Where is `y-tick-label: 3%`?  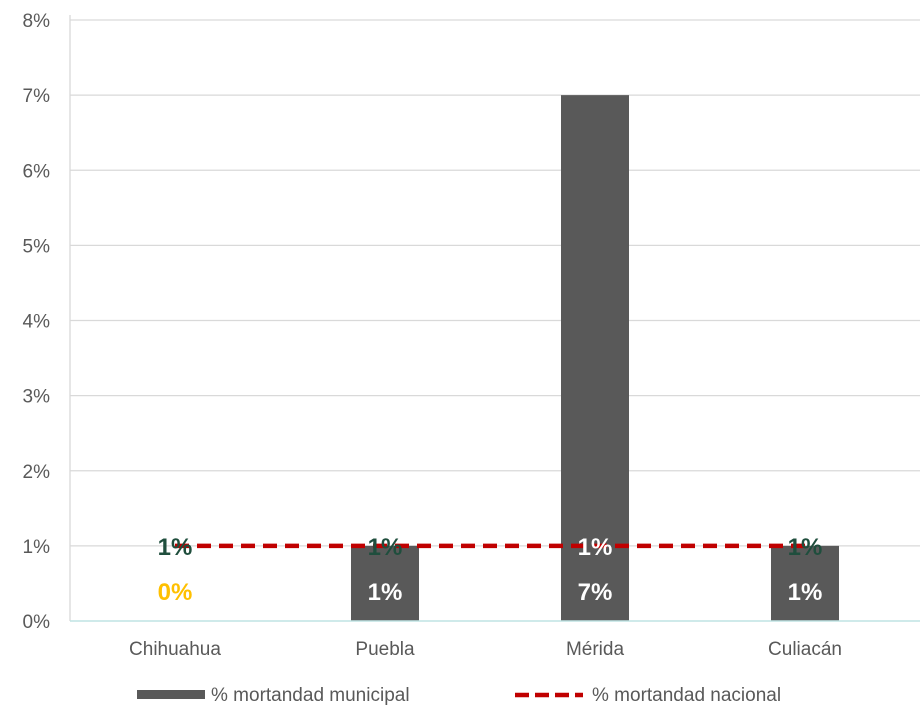 y-tick-label: 3% is located at coordinates (37, 397).